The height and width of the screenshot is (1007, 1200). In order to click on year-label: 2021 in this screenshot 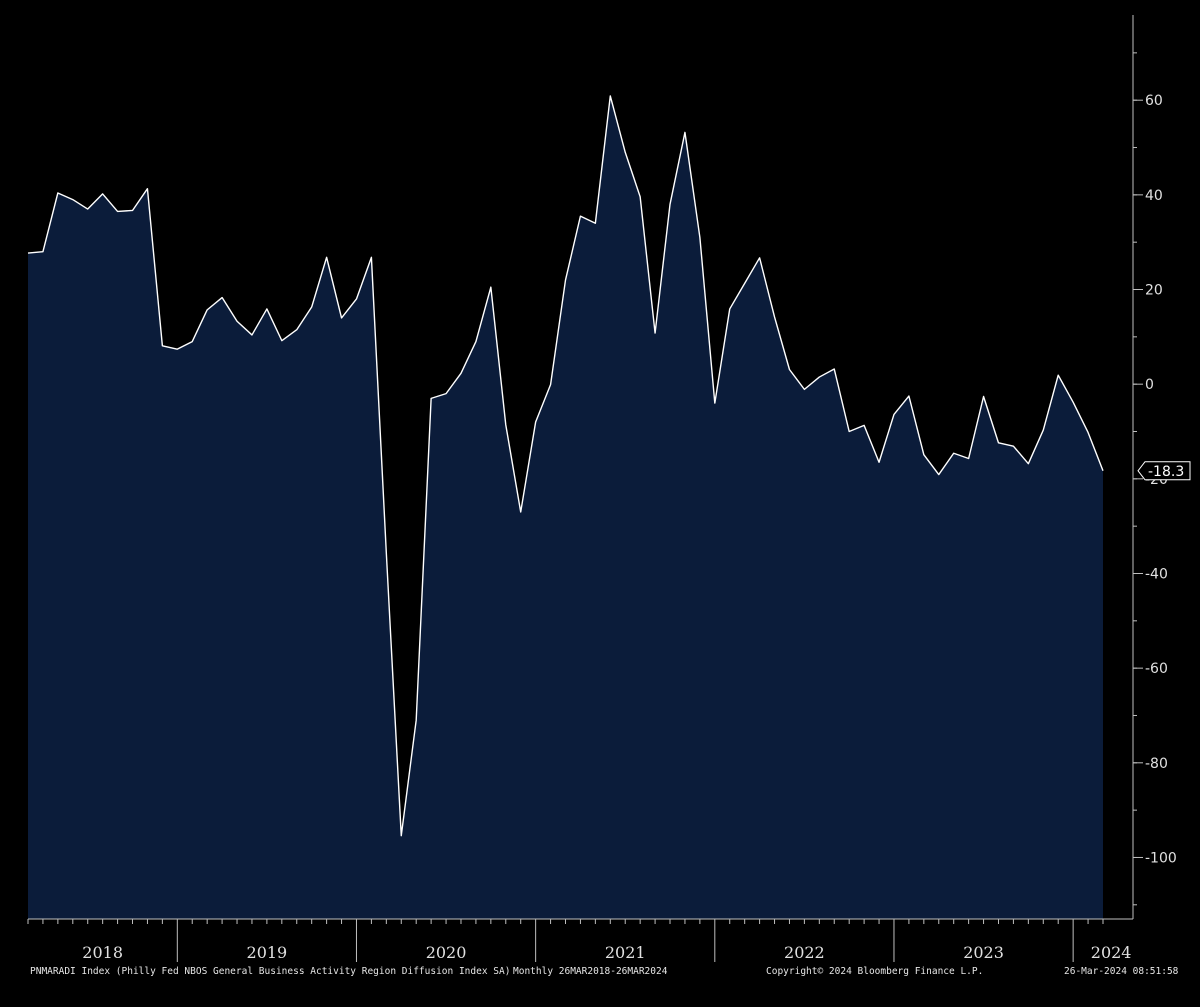, I will do `click(625, 952)`.